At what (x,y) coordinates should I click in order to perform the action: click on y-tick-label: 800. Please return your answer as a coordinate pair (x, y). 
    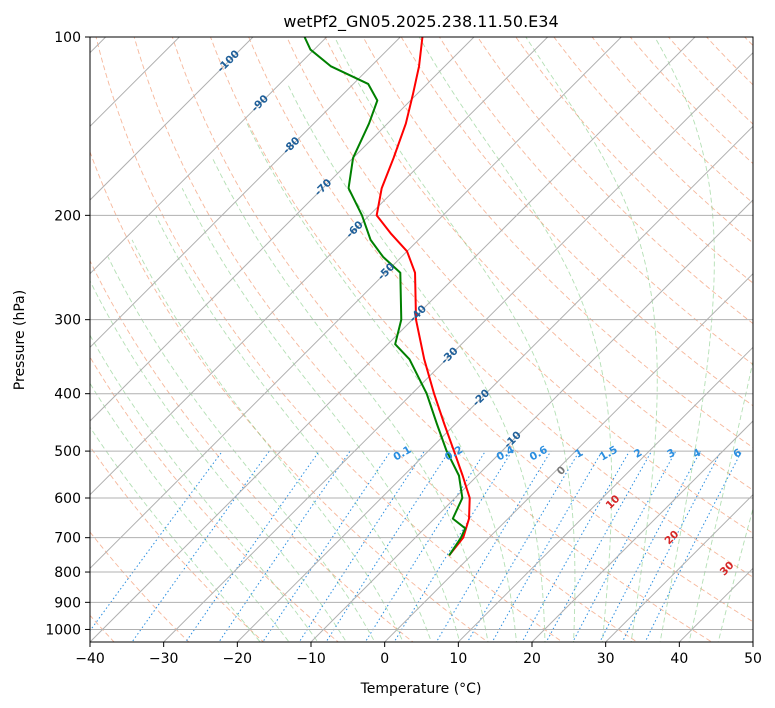
    Looking at the image, I should click on (67, 573).